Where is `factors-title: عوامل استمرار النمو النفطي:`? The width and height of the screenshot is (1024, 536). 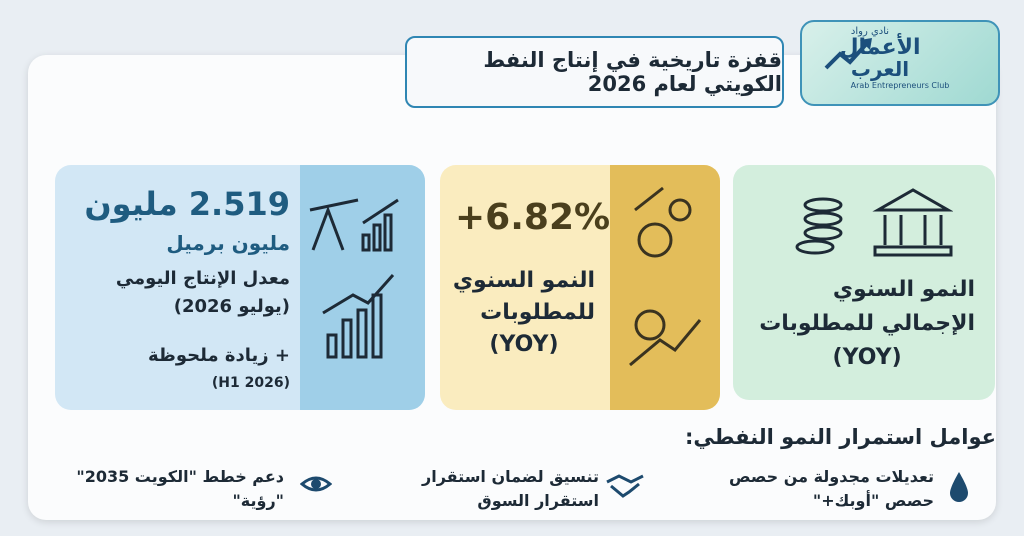
factors-title: عوامل استمرار النمو النفطي: is located at coordinates (840, 437).